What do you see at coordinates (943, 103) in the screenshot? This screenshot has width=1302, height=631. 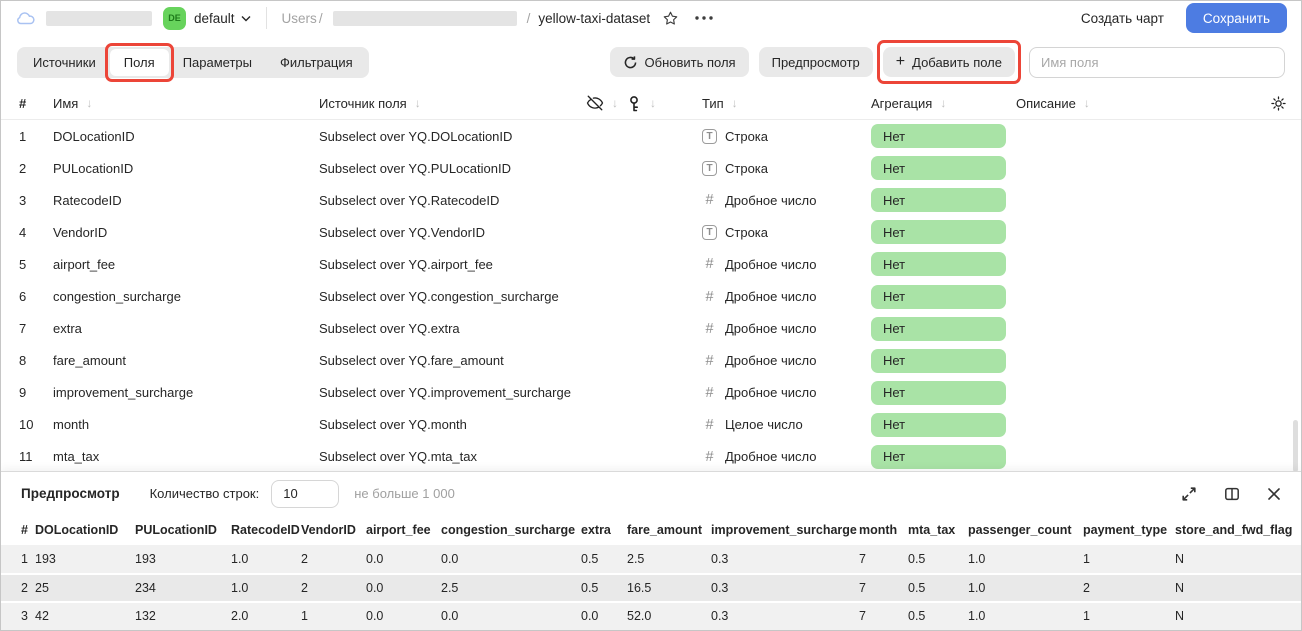 I see `column-header-aggregation: Агрегация ↓` at bounding box center [943, 103].